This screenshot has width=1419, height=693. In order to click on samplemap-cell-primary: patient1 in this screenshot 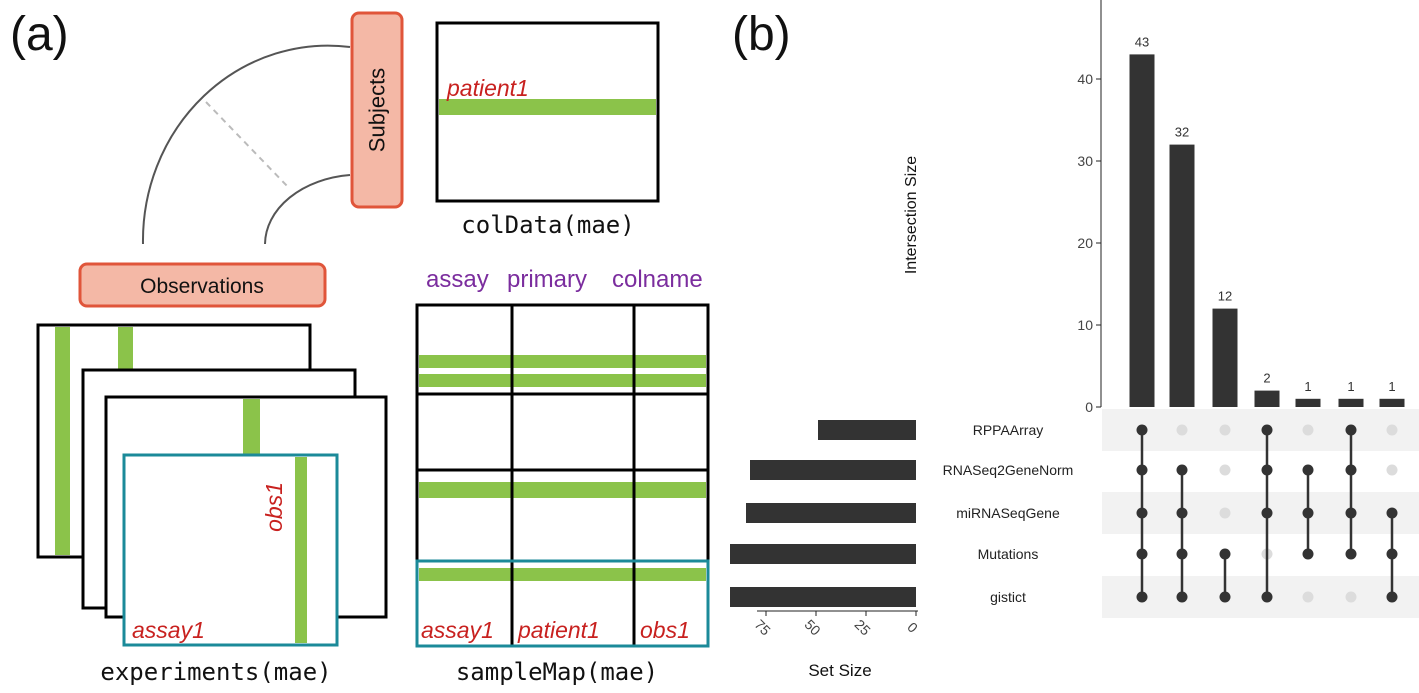, I will do `click(558, 630)`.